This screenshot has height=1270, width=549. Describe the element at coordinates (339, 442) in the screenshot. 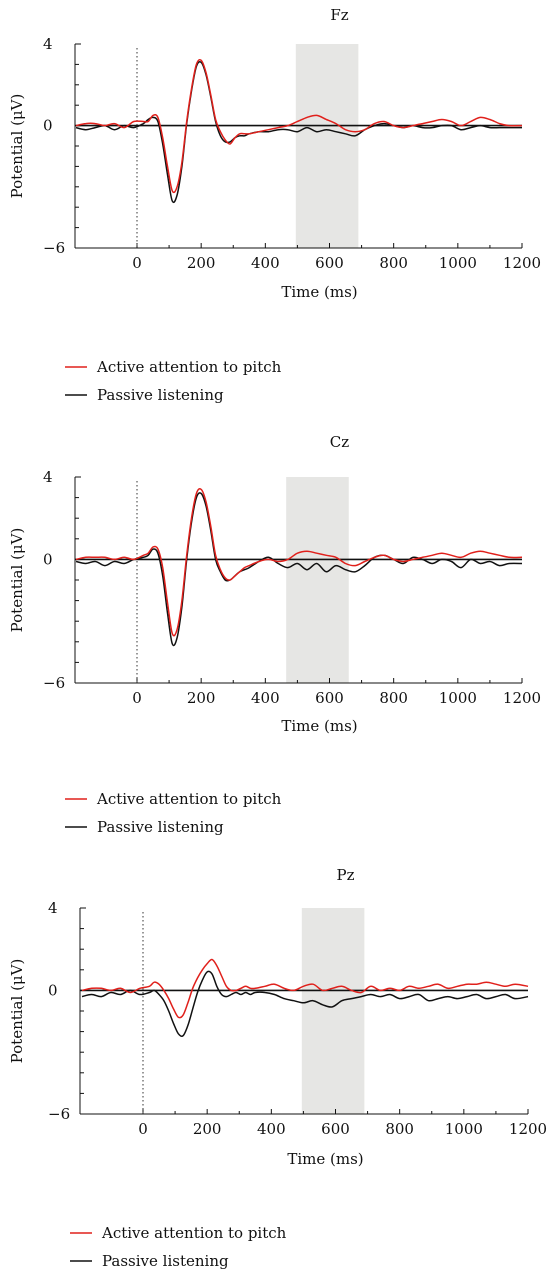

I see `chart-title: Cz` at that location.